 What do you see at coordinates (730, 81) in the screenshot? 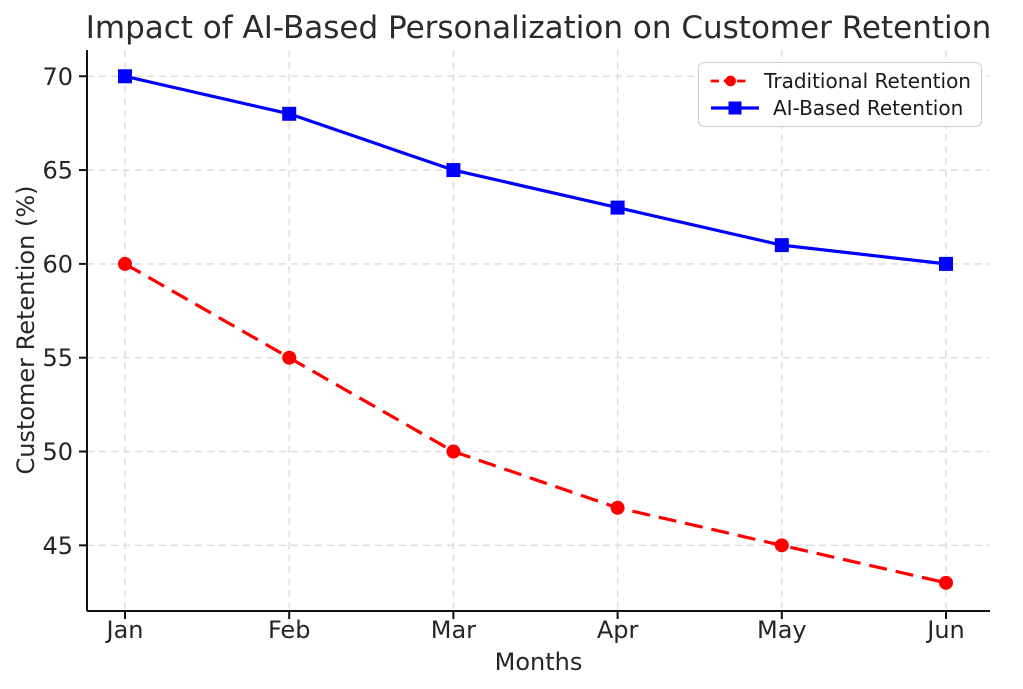
I see `legend-traditional-line-icon` at bounding box center [730, 81].